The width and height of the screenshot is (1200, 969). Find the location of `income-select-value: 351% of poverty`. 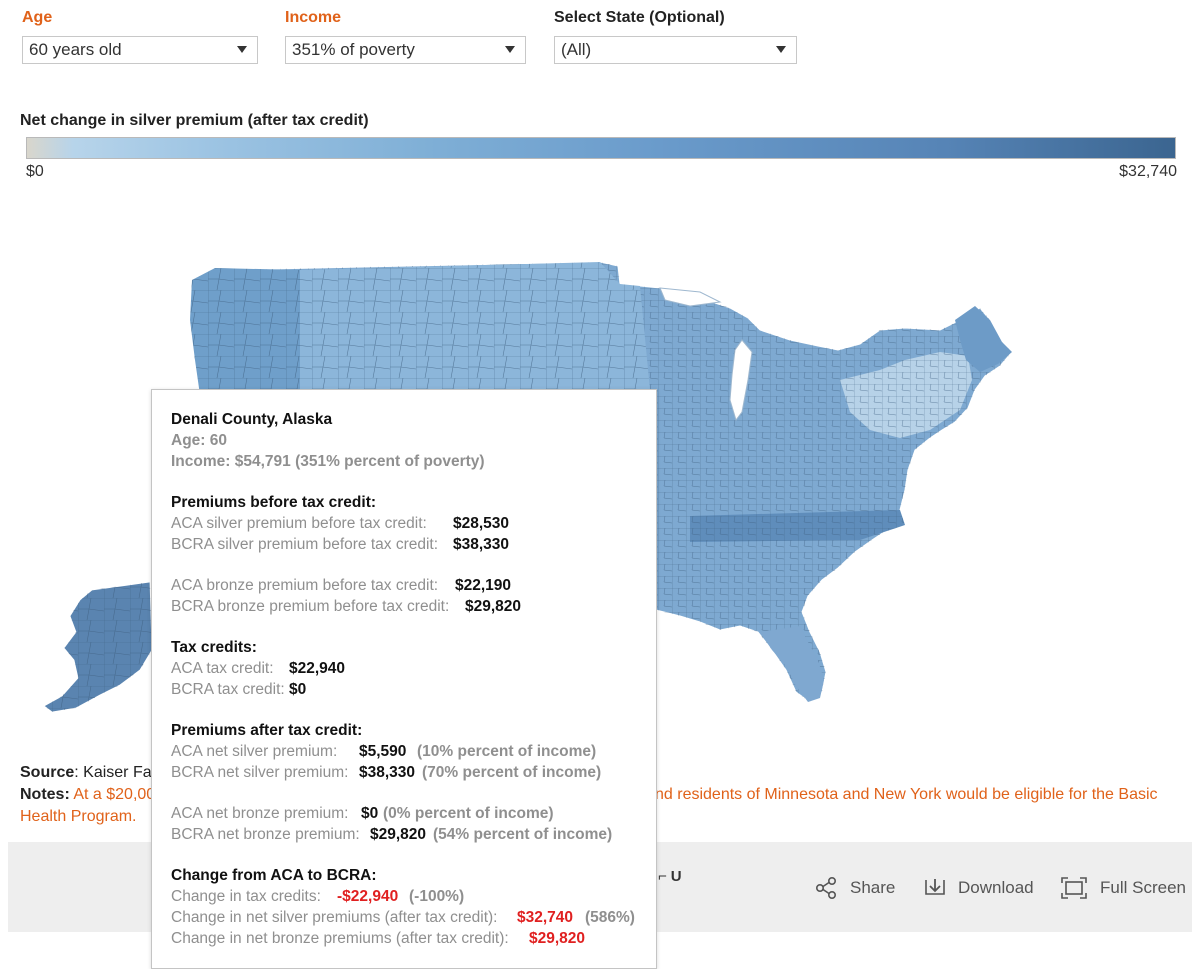

income-select-value: 351% of poverty is located at coordinates (353, 49).